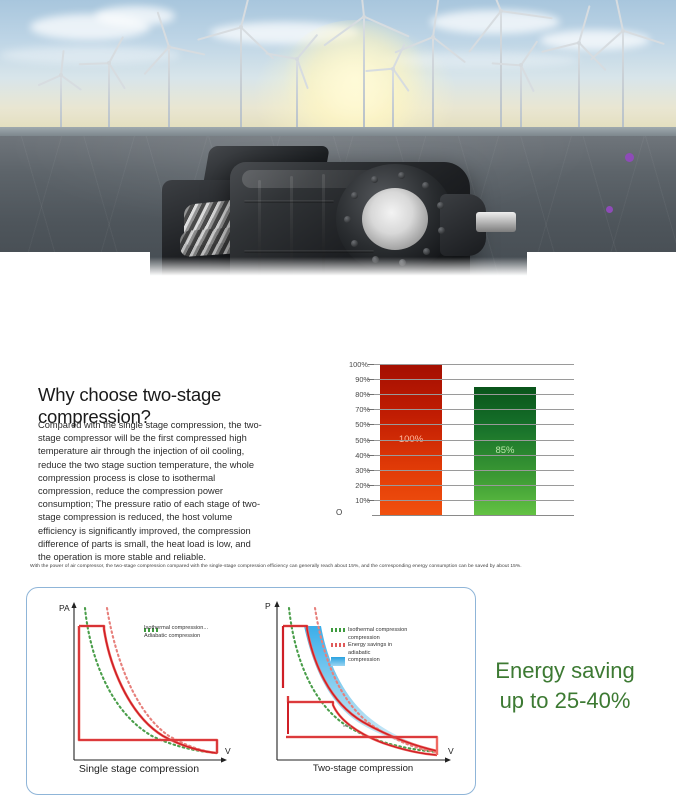 Image resolution: width=676 pixels, height=811 pixels. I want to click on cloud, so click(495, 22).